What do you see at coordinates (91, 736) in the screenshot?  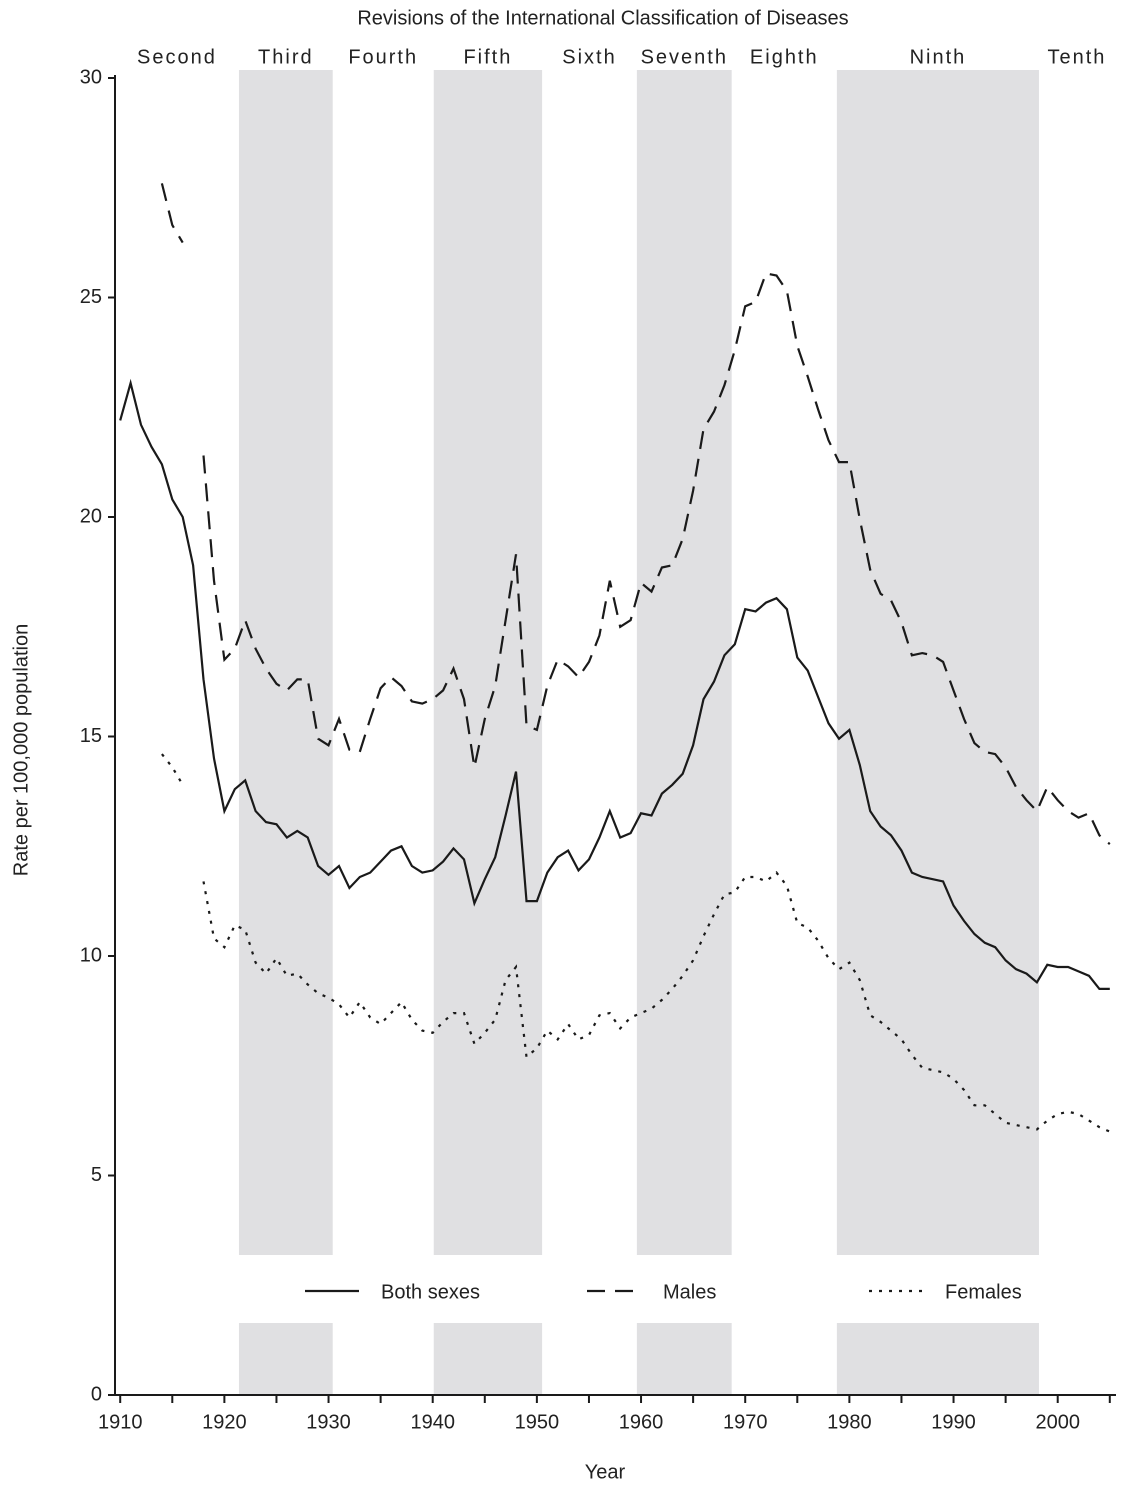 I see `y-tick-label: 15` at bounding box center [91, 736].